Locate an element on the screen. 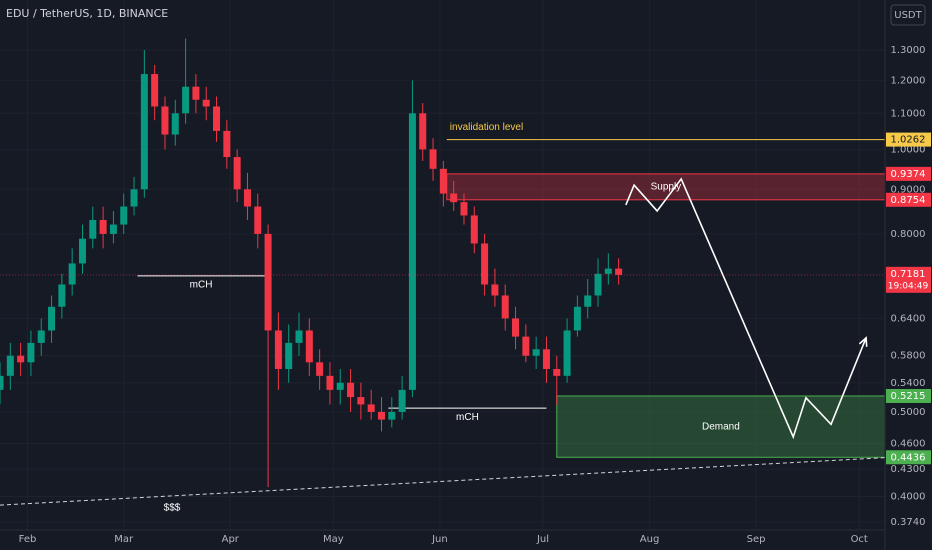  level-label: 0.9374 is located at coordinates (908, 174).